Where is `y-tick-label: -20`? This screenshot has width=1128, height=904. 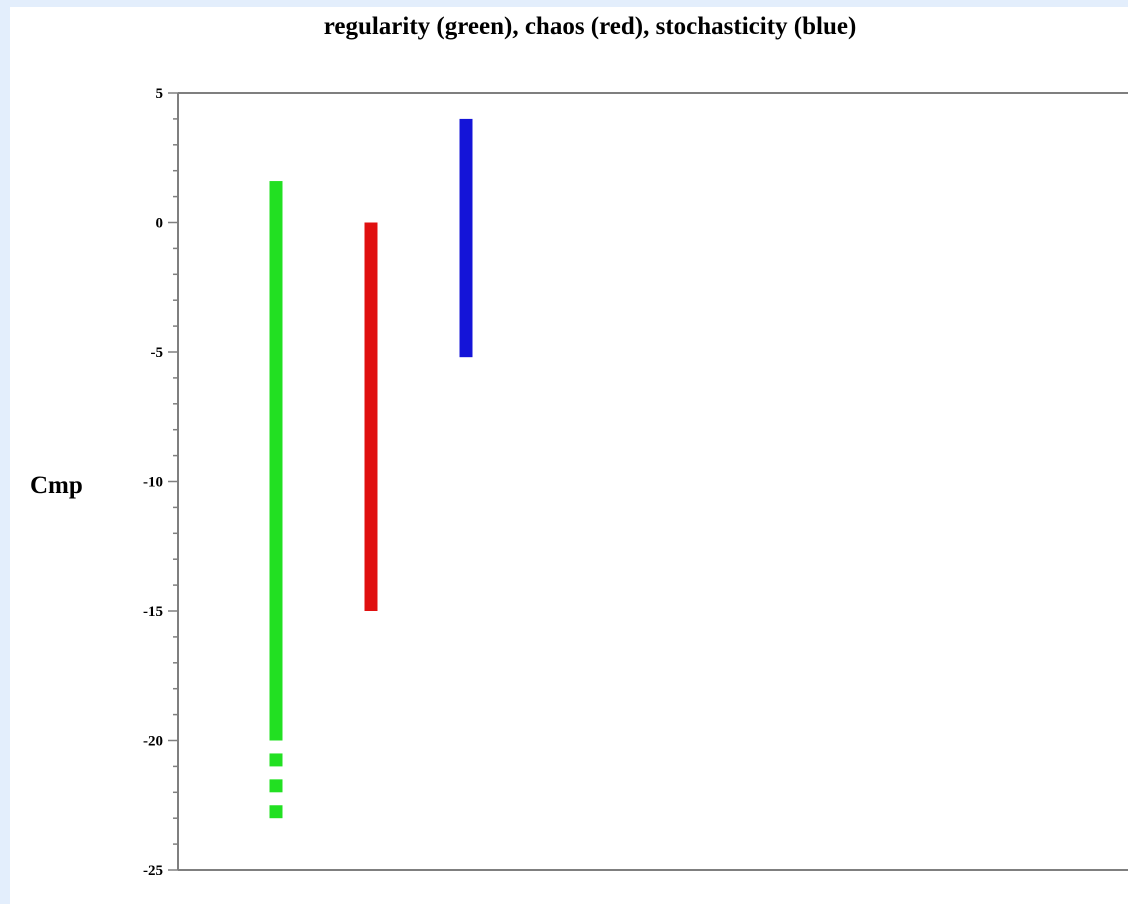 y-tick-label: -20 is located at coordinates (153, 742).